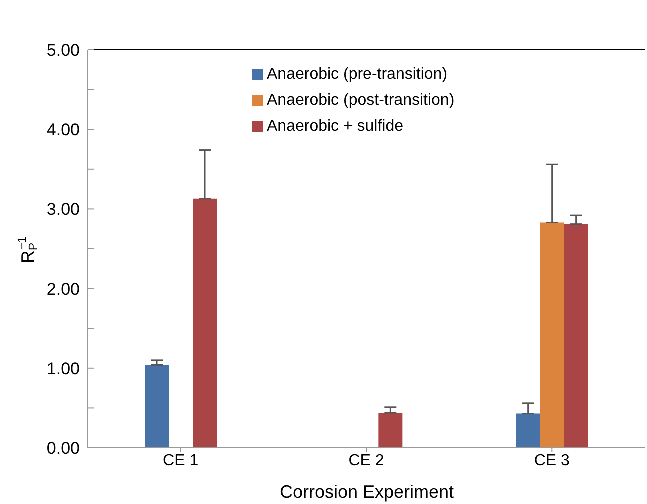 This screenshot has width=647, height=504. Describe the element at coordinates (63, 130) in the screenshot. I see `y-tick-label: 4.00` at that location.